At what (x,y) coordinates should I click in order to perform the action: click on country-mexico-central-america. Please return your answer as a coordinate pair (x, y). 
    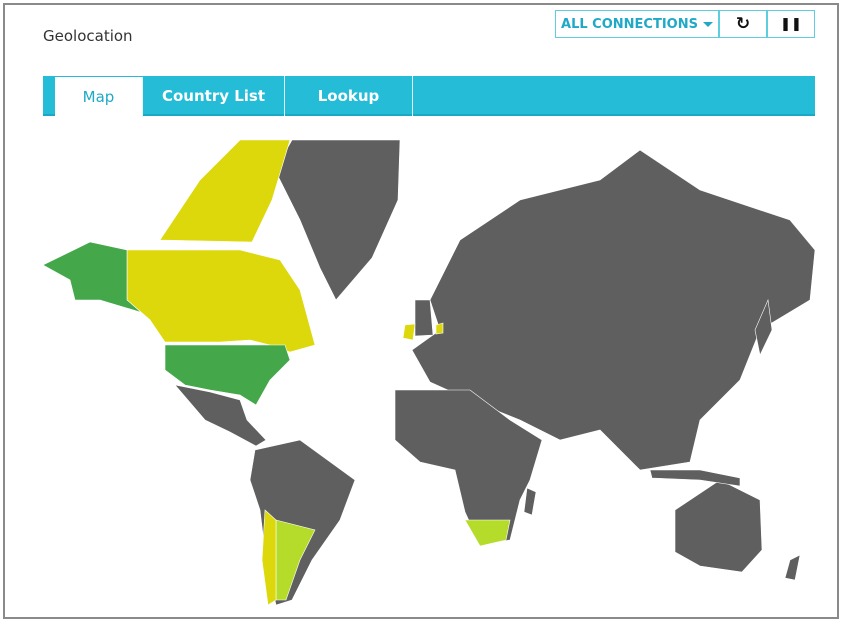
    Looking at the image, I should click on (220, 415).